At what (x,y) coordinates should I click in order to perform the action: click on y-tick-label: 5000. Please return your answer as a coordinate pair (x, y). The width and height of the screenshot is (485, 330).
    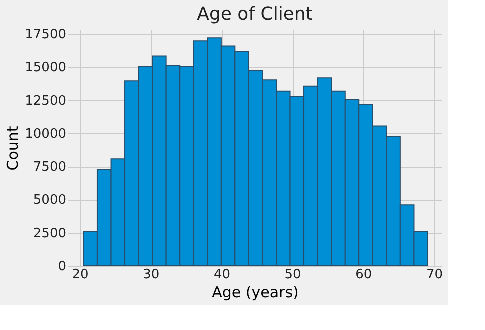
    Looking at the image, I should click on (49, 200).